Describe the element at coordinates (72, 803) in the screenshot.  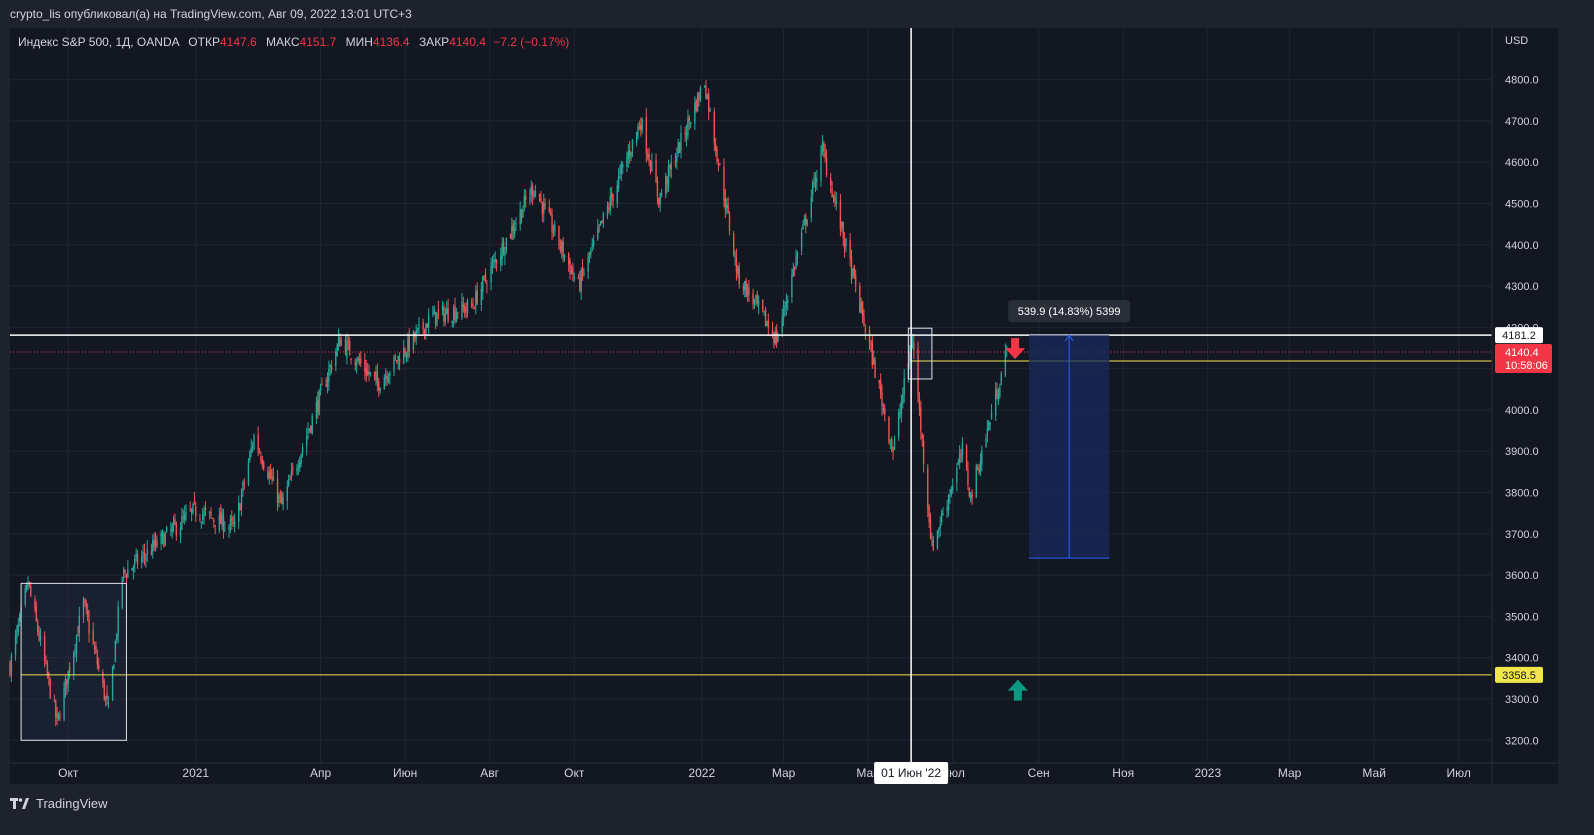
I see `brand-name: TradingView` at that location.